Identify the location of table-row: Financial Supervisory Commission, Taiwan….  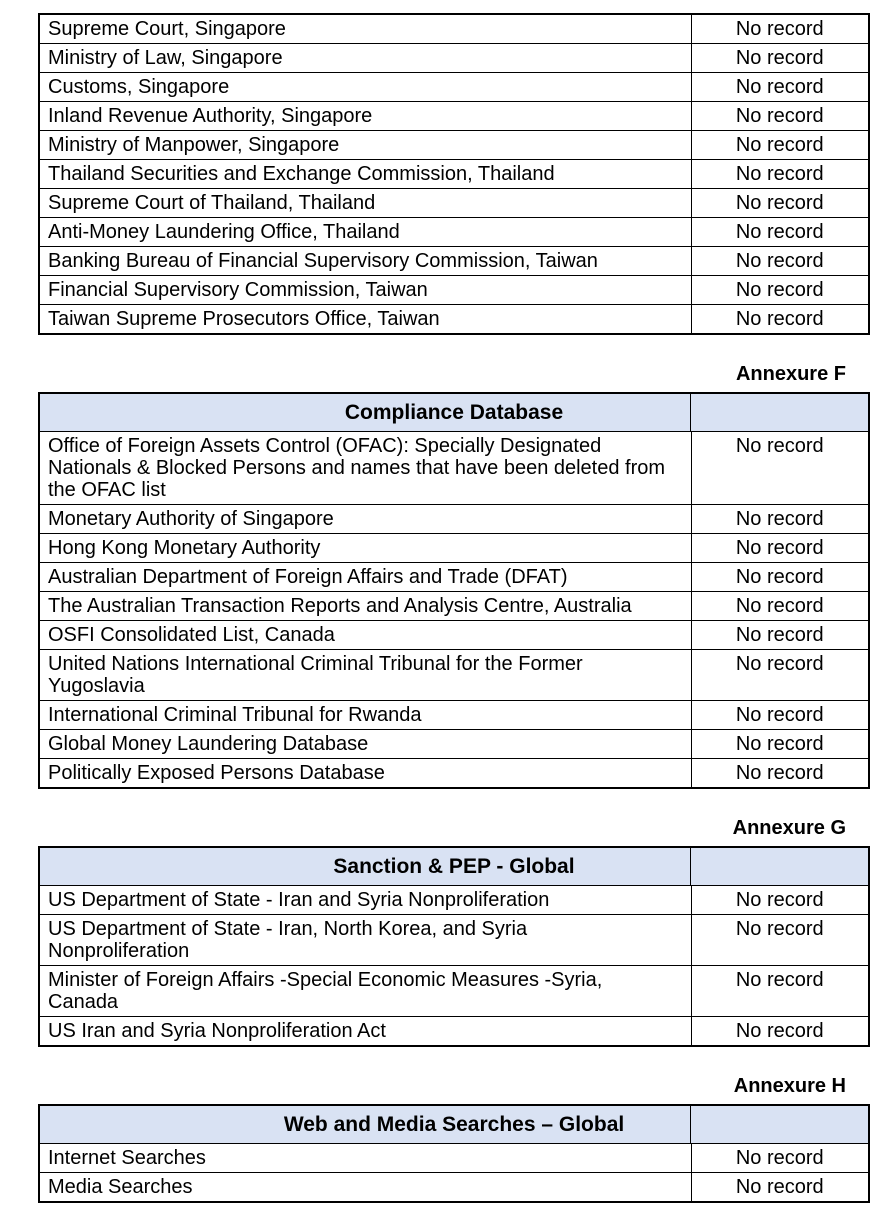
(454, 290).